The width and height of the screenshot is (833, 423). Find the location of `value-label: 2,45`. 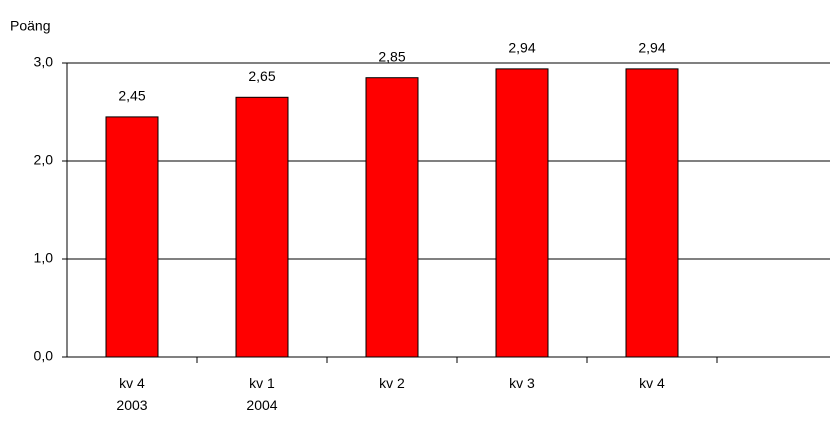

value-label: 2,45 is located at coordinates (131, 96).